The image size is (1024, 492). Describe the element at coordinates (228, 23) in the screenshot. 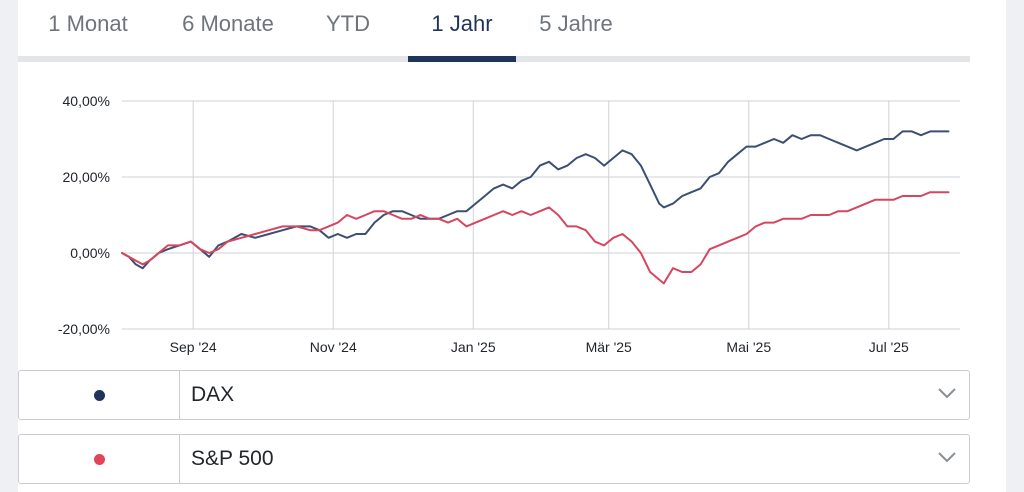

I see `tab-6-monate: 6 Monate` at that location.